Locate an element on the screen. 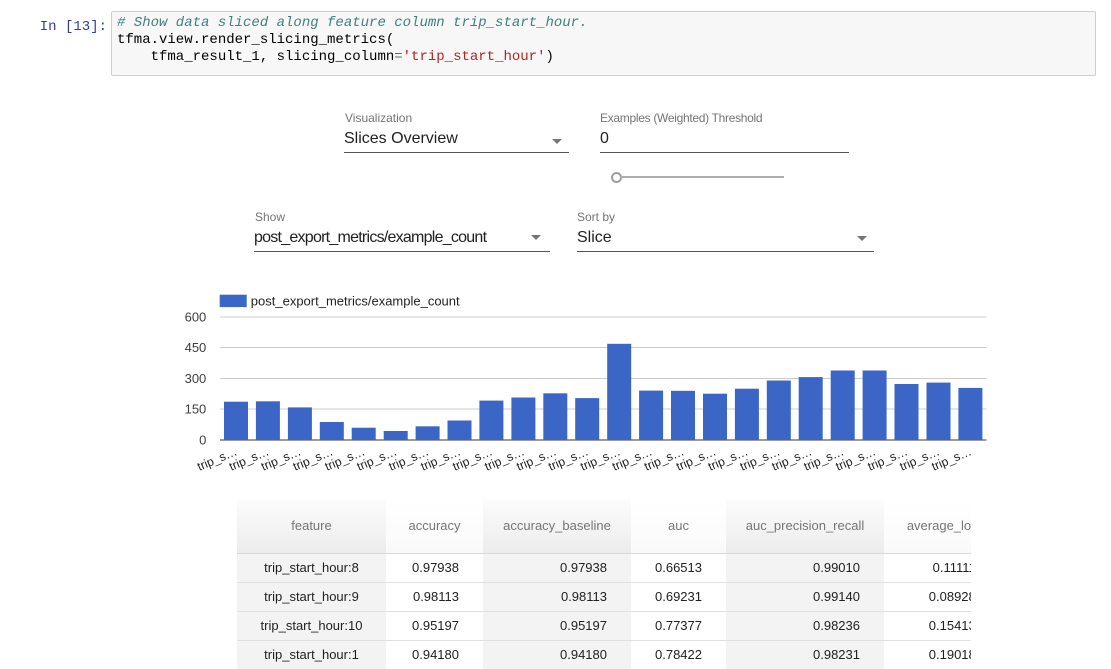 The width and height of the screenshot is (1111, 669). svg-text: 150 is located at coordinates (196, 409).